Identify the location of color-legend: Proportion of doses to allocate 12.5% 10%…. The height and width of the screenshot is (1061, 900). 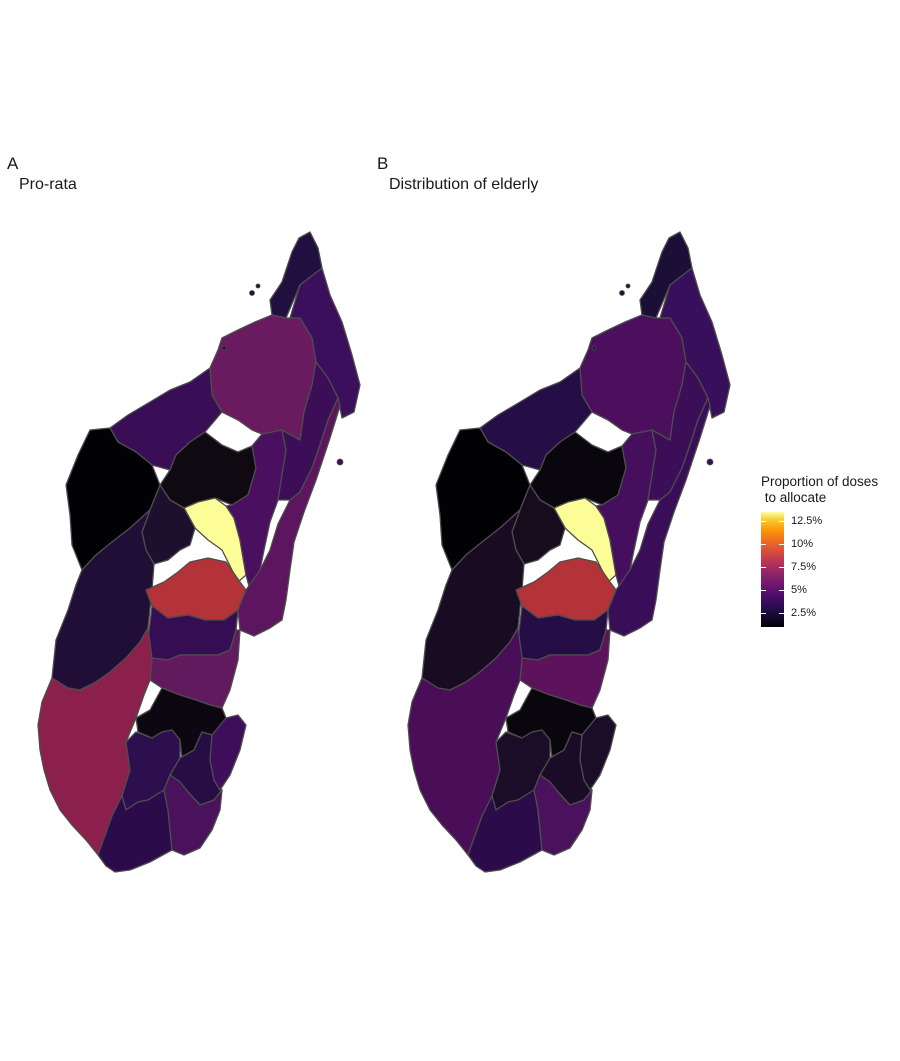
(830, 554).